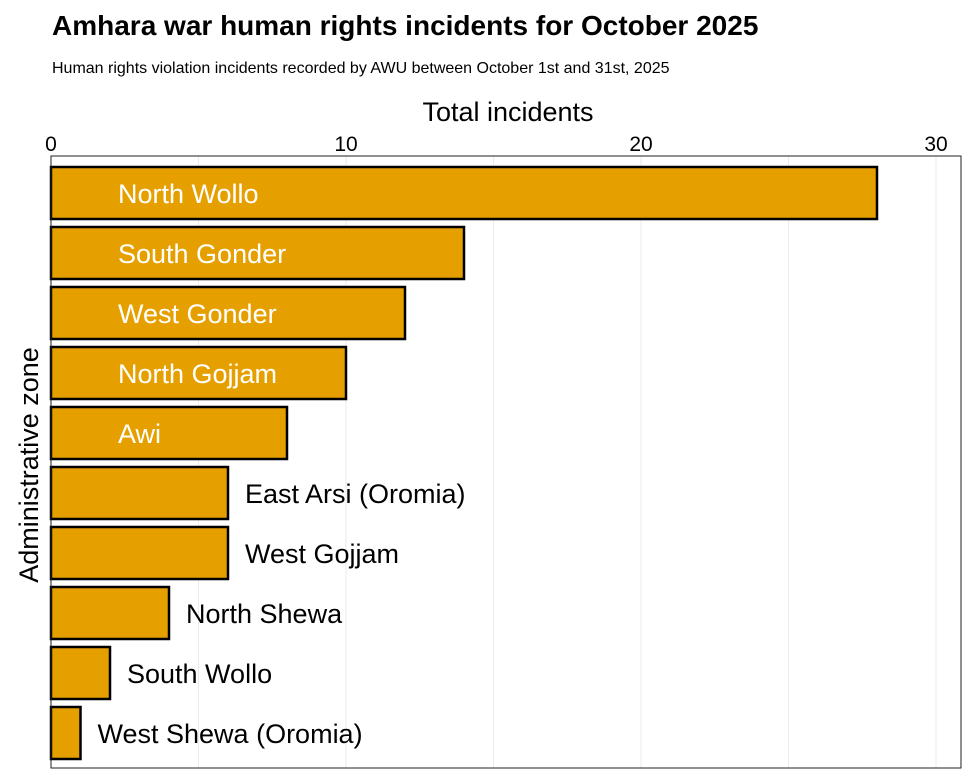 The image size is (980, 784). I want to click on x-tick-label: 20, so click(640, 144).